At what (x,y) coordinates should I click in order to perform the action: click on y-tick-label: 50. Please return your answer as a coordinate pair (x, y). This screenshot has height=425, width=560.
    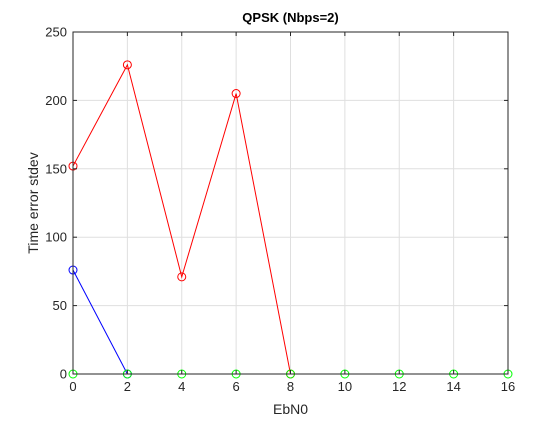
    Looking at the image, I should click on (60, 305).